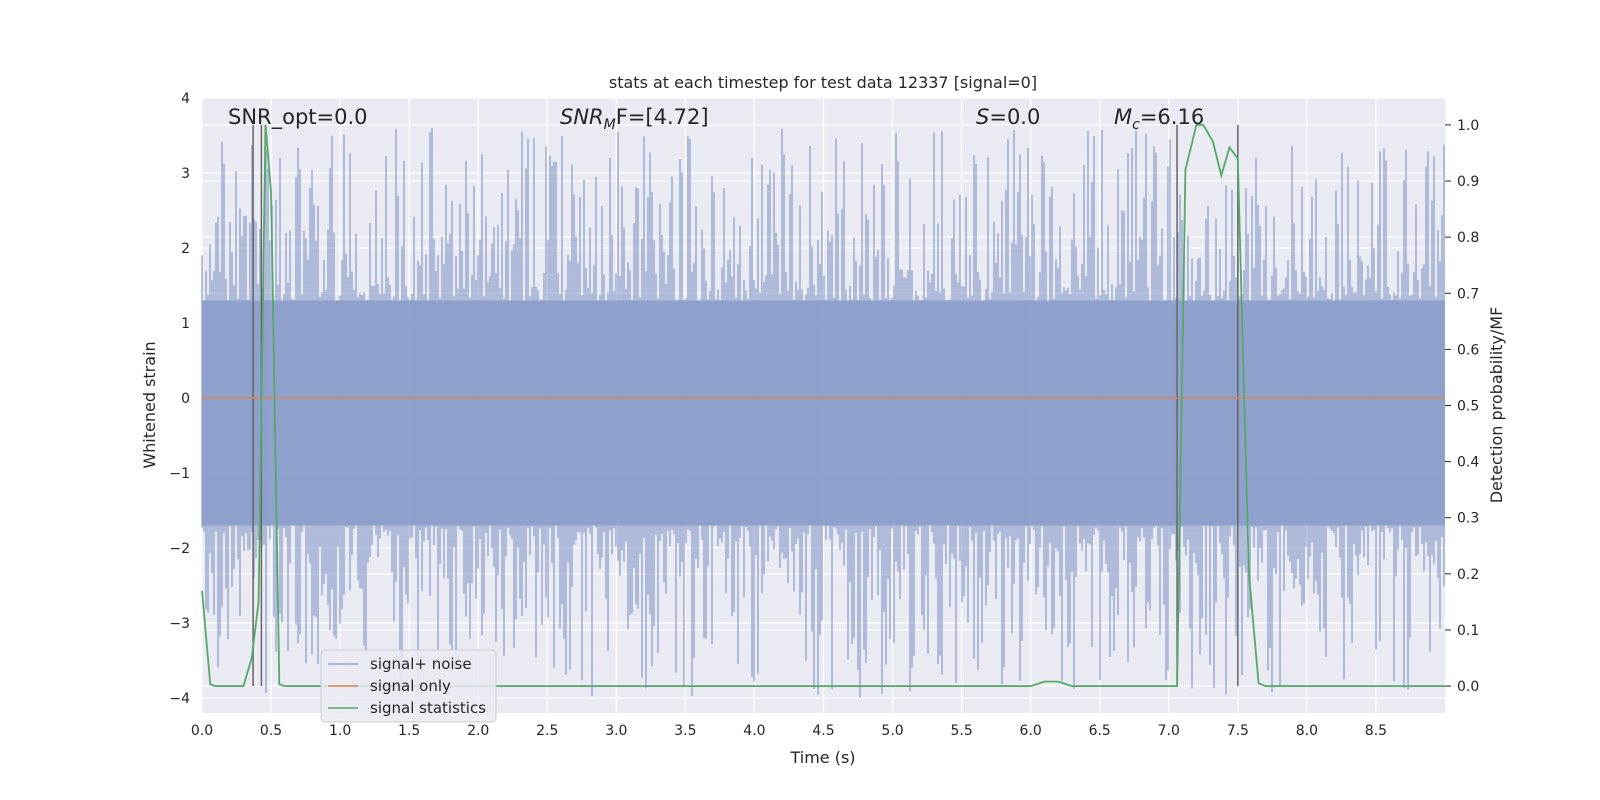 The image size is (1600, 800). What do you see at coordinates (1159, 119) in the screenshot?
I see `annotation-mc: Mc=6.16` at bounding box center [1159, 119].